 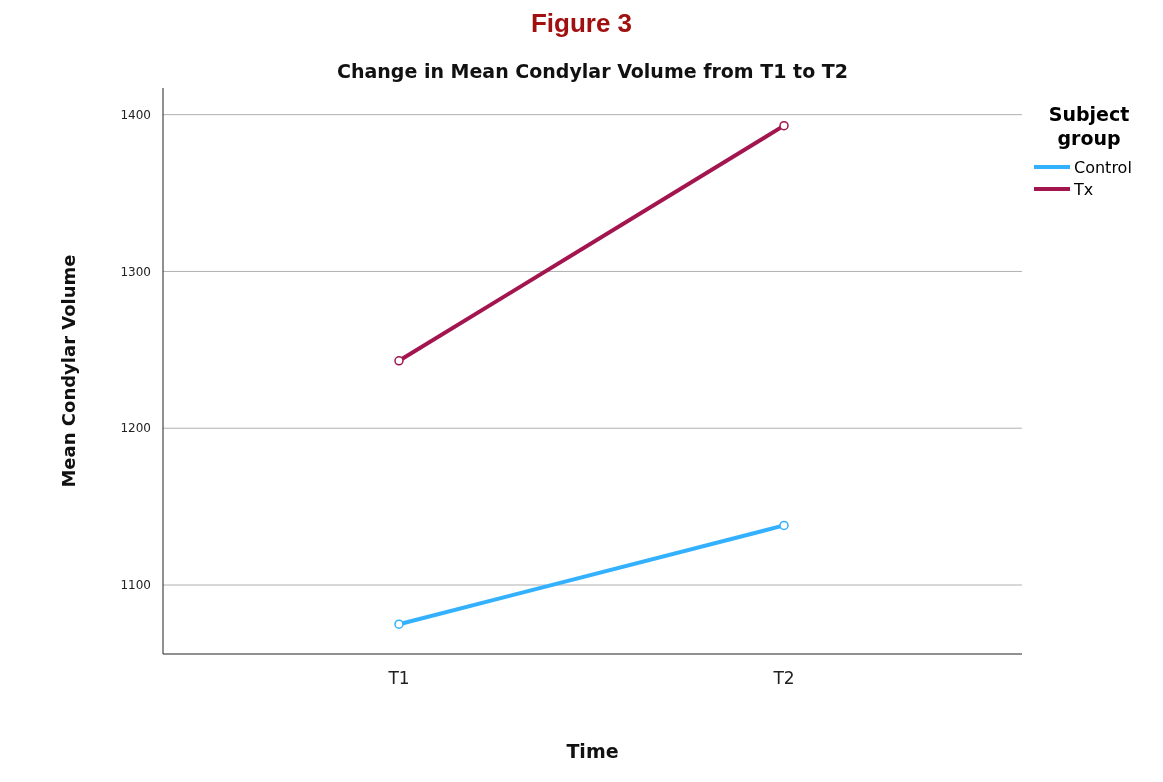 I want to click on y-axis-title: Mean Condylar Volume, so click(x=68, y=371).